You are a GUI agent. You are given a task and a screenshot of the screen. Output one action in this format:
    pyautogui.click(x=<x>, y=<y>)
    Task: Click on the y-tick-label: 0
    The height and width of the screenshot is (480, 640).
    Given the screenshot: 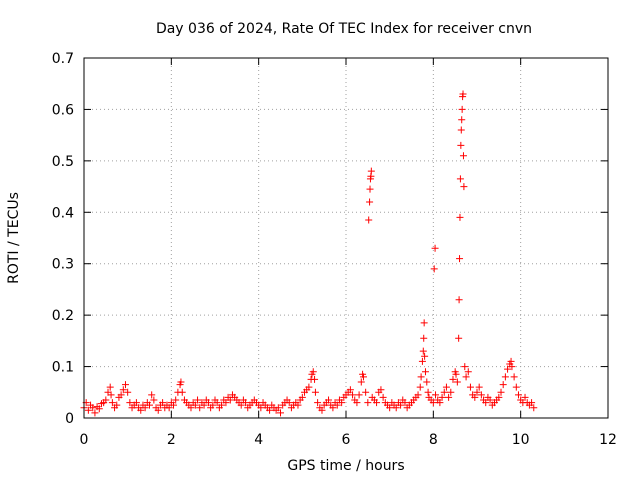 What is the action you would take?
    pyautogui.click(x=69, y=419)
    